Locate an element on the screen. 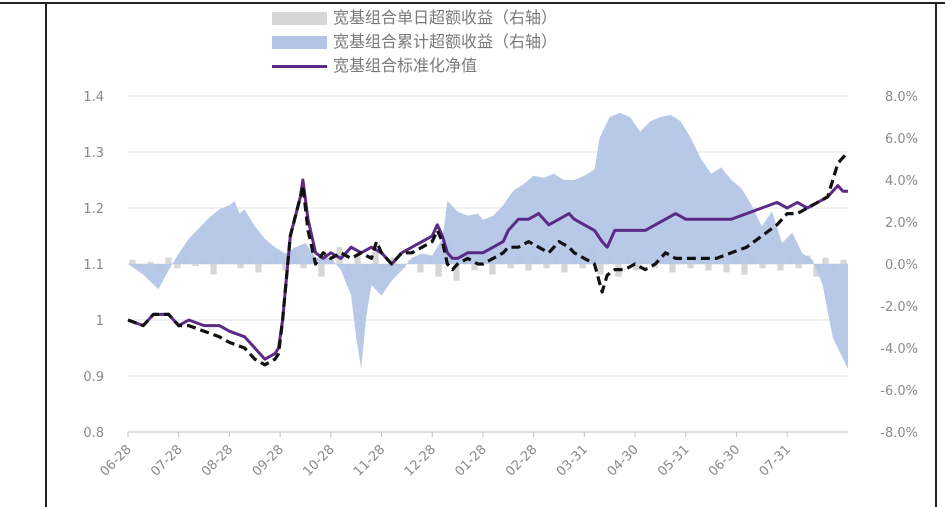 This screenshot has height=507, width=945. y-left-tick-label: 0.8 is located at coordinates (93, 433).